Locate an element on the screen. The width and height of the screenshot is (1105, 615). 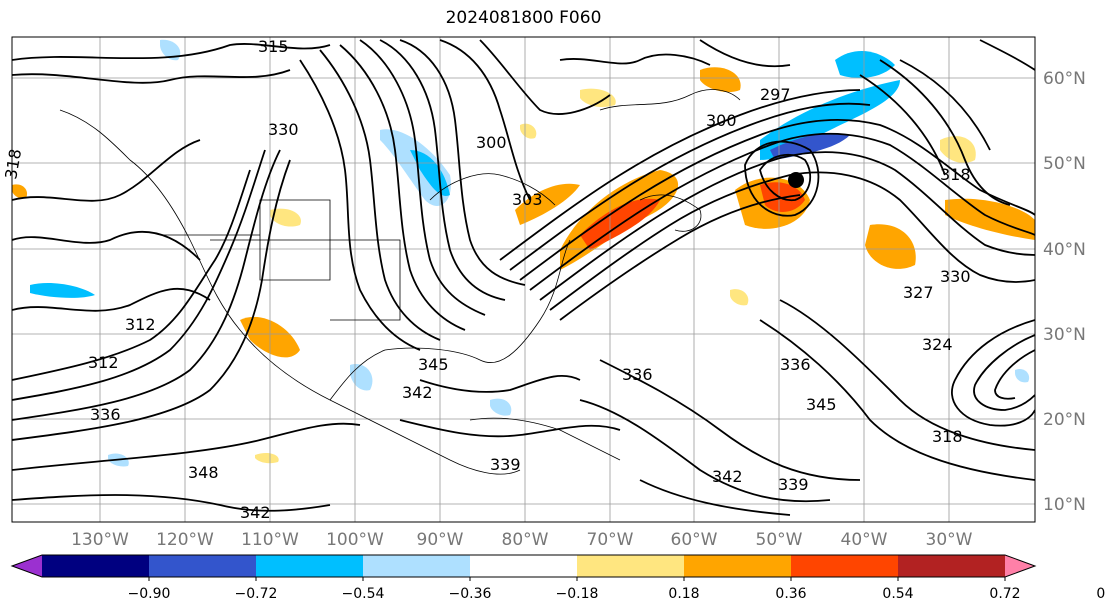
lat-label: 50°N is located at coordinates (1064, 164).